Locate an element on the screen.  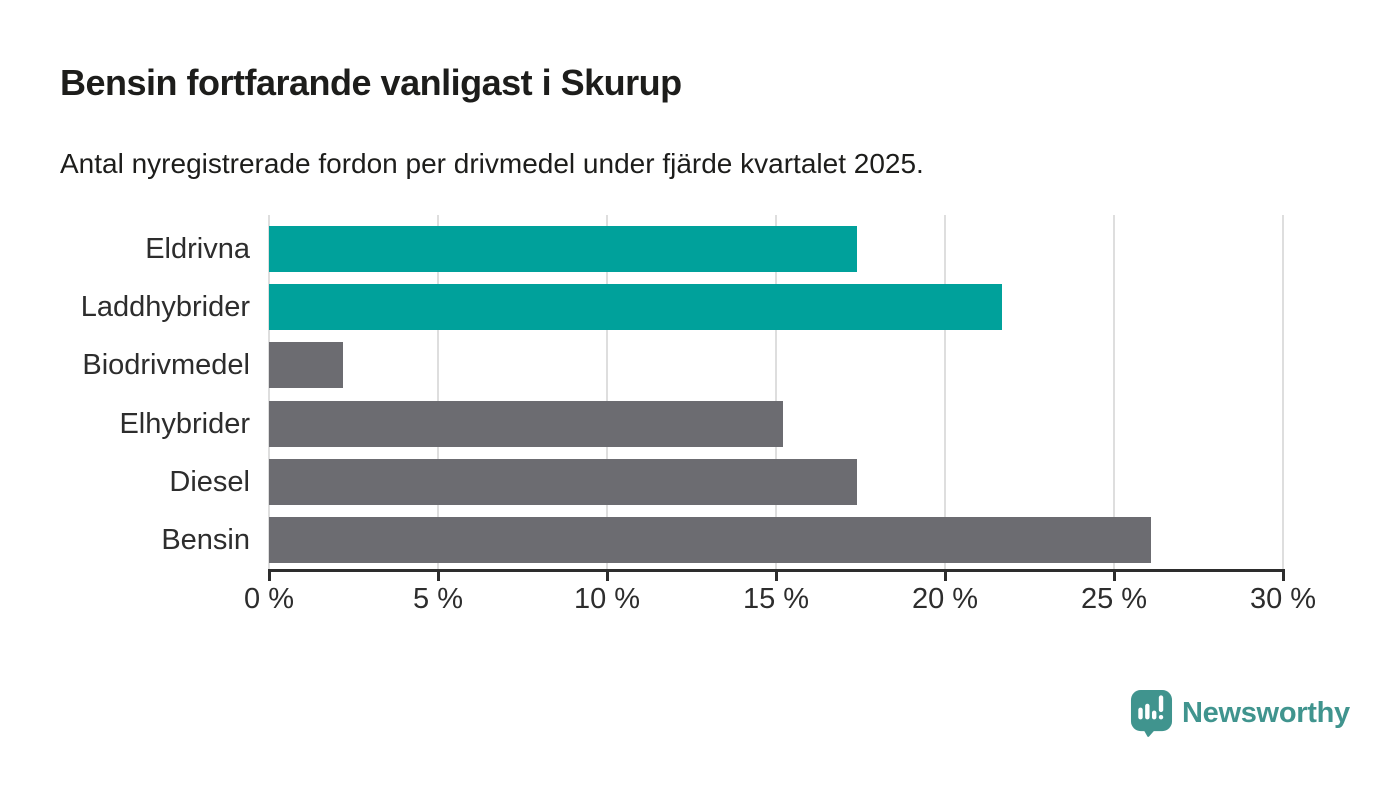
axis-tick-label: 15 % is located at coordinates (776, 599).